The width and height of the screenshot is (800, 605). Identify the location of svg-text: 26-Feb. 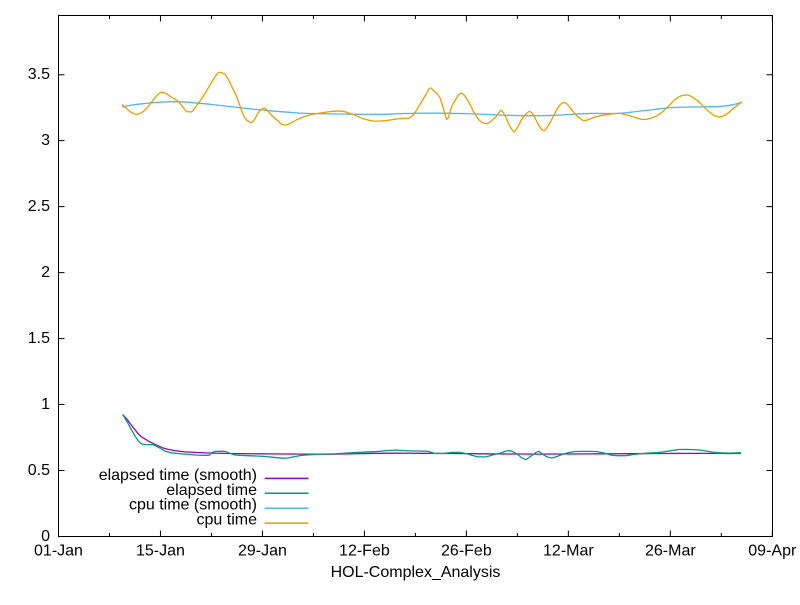
(466, 551).